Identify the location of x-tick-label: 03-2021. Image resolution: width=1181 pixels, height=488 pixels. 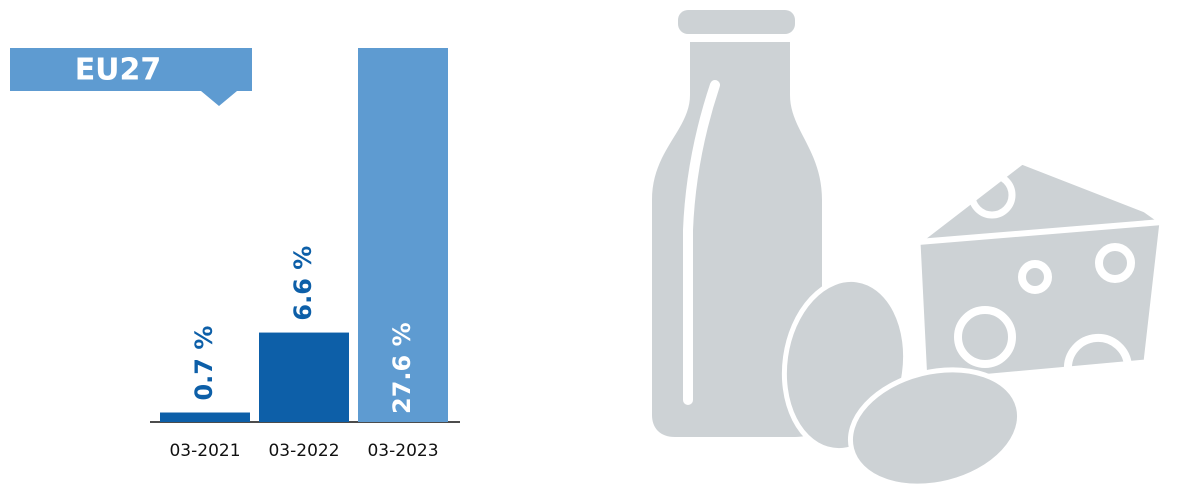
(204, 451).